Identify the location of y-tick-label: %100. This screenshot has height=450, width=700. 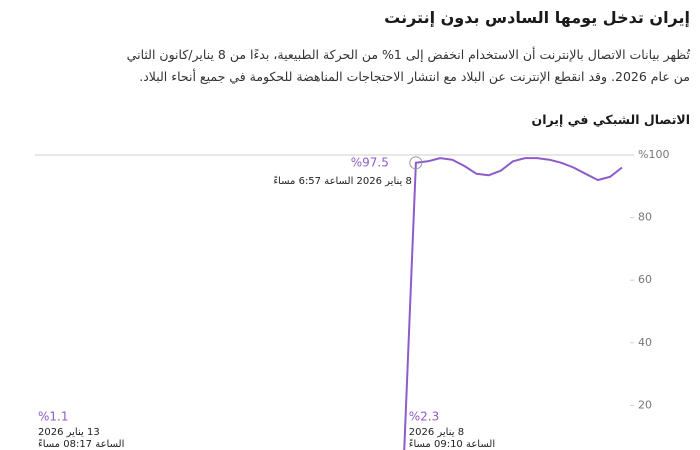
(653, 154).